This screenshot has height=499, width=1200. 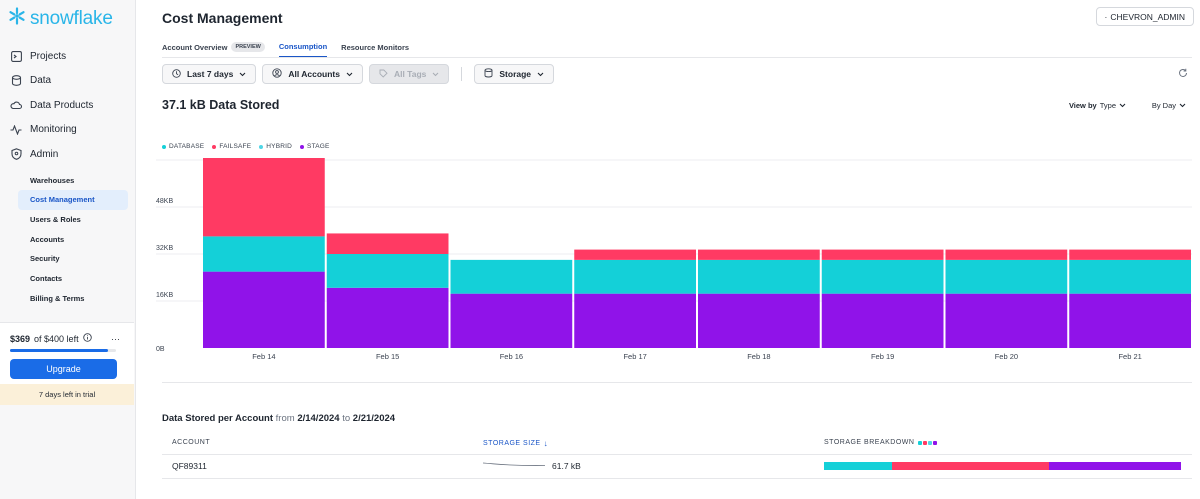 I want to click on chart-legend: DATABASE FAILSAFE HYBRID STAGE, so click(x=246, y=146).